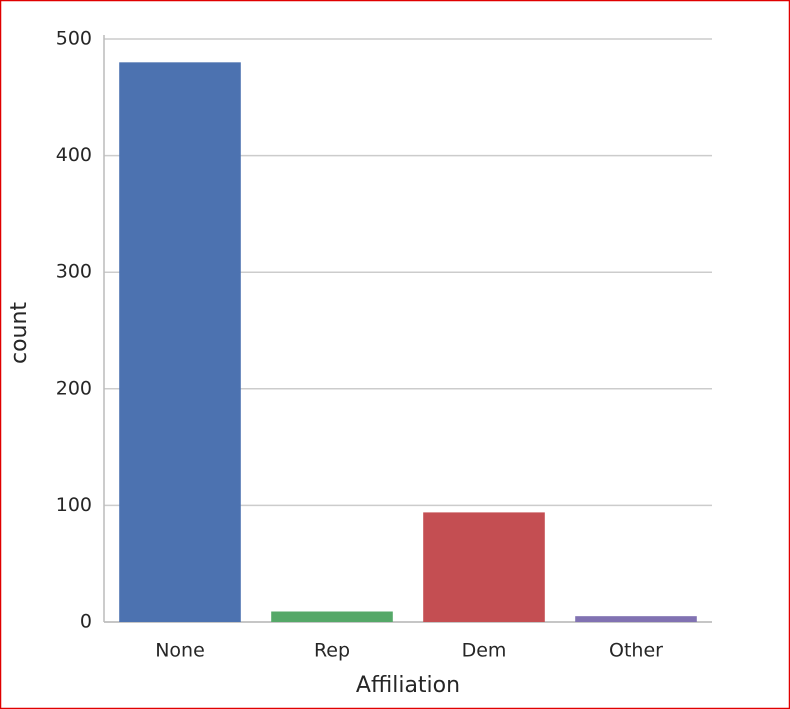  What do you see at coordinates (74, 39) in the screenshot?
I see `y-tick-label: 500` at bounding box center [74, 39].